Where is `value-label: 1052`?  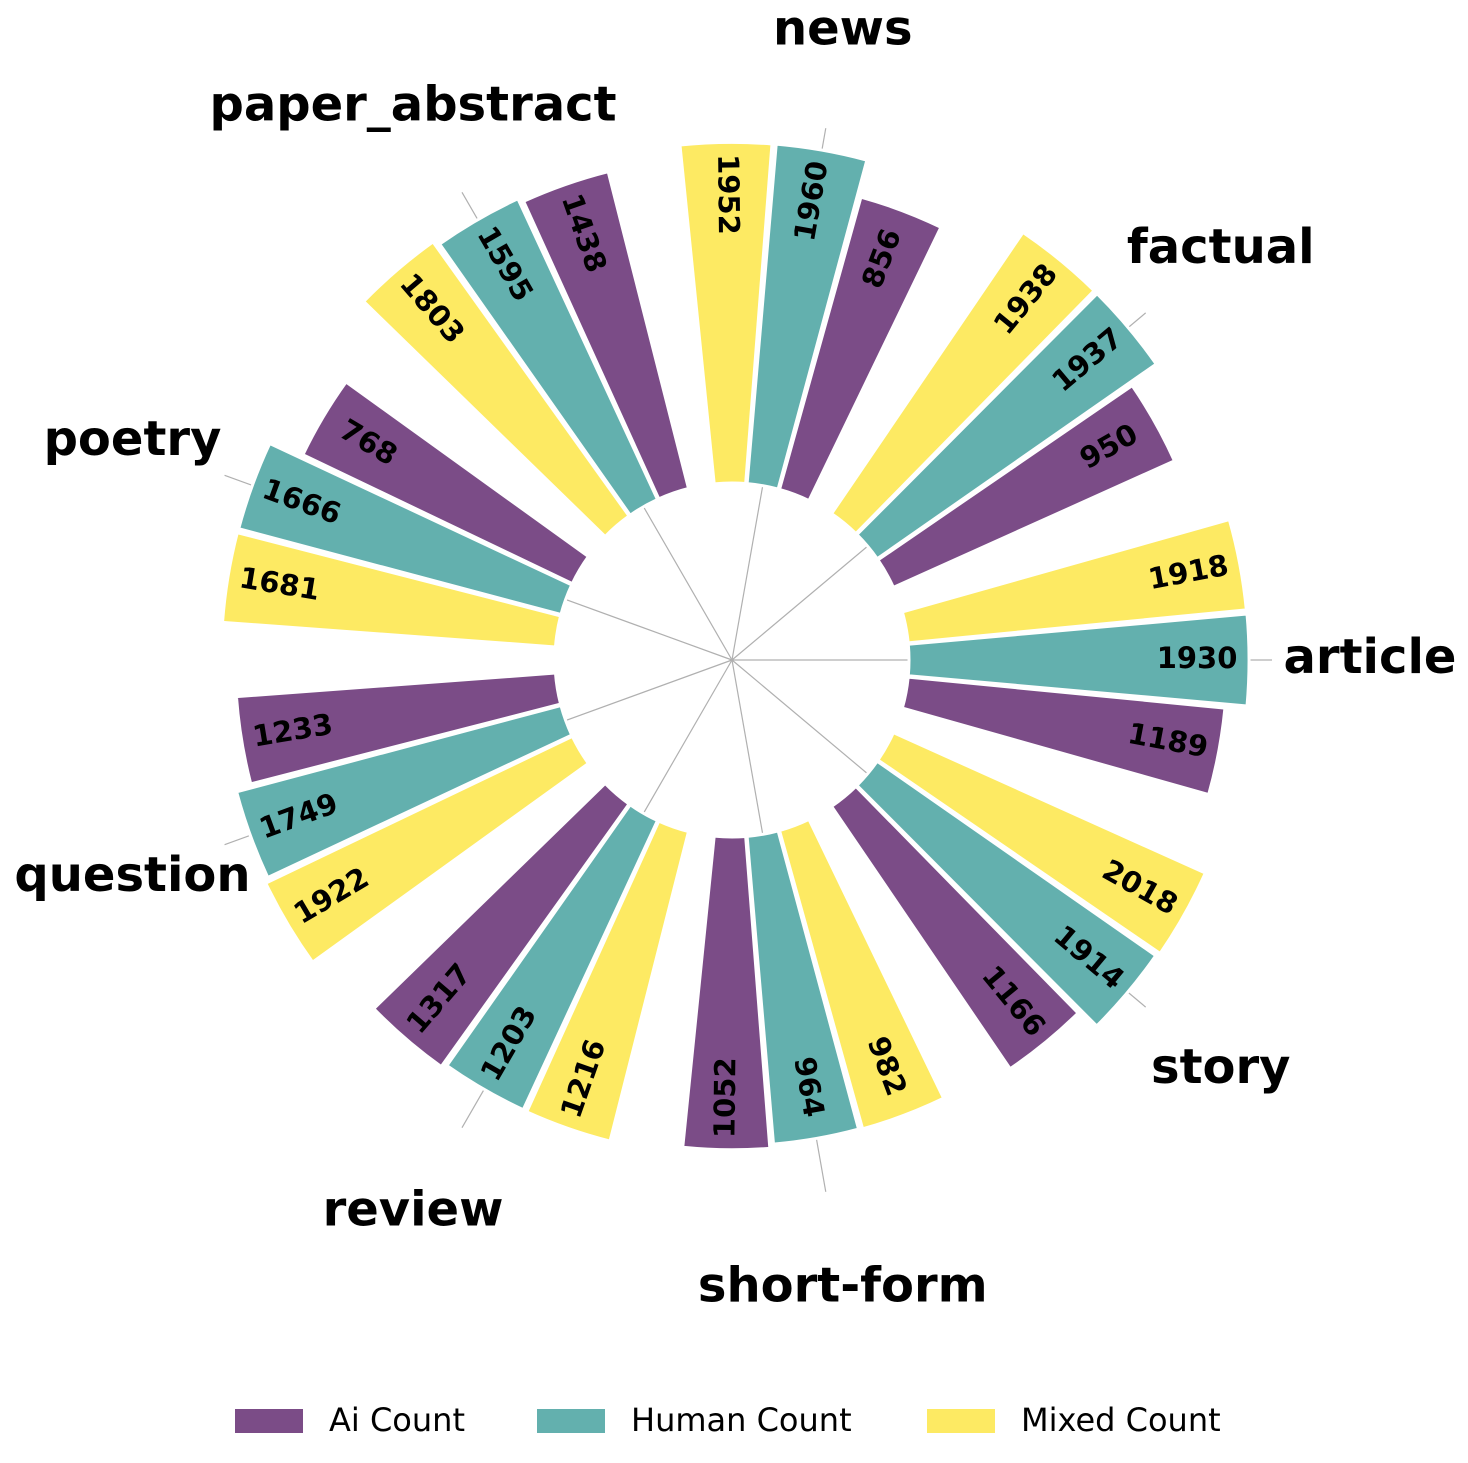 value-label: 1052 is located at coordinates (724, 1097).